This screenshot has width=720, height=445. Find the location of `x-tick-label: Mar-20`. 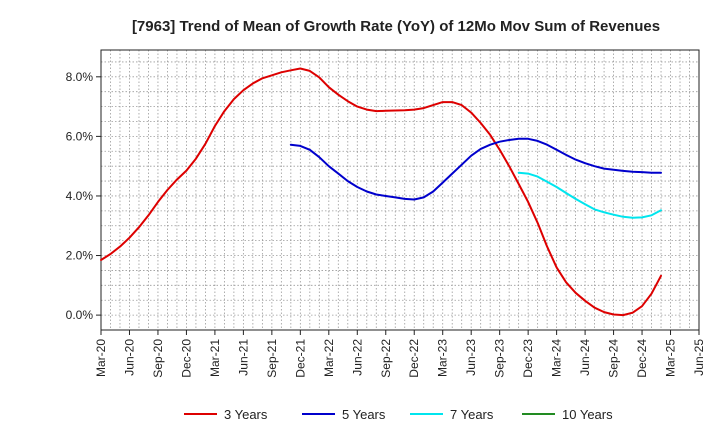

x-tick-label: Mar-20 is located at coordinates (101, 358).